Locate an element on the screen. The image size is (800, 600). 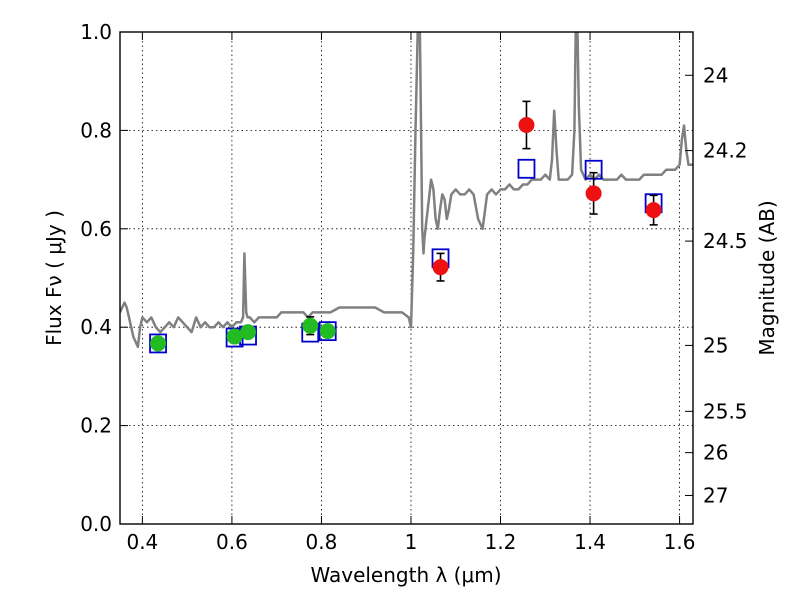
x-tick-label: 1 is located at coordinates (411, 542).